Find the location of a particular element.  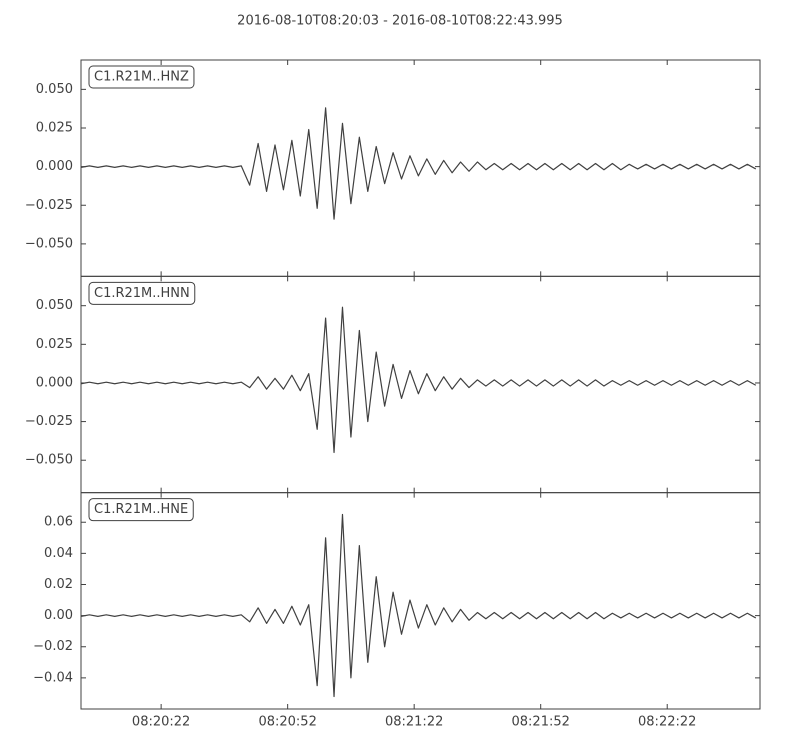

x-tick-label: 08:21:22 is located at coordinates (414, 722).